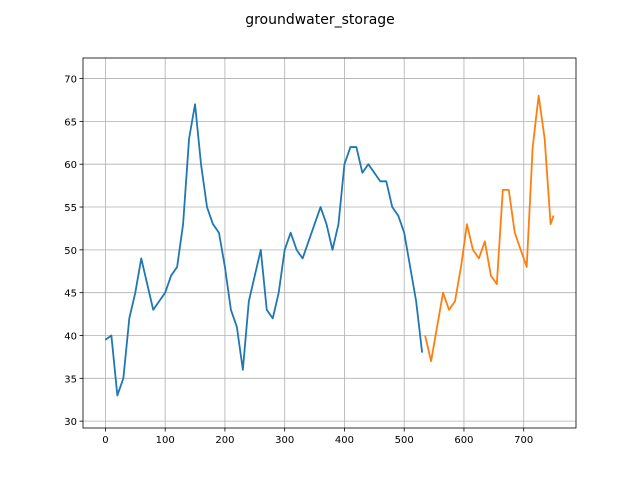 This screenshot has height=480, width=640. What do you see at coordinates (70, 80) in the screenshot?
I see `y-tick-label: 70` at bounding box center [70, 80].